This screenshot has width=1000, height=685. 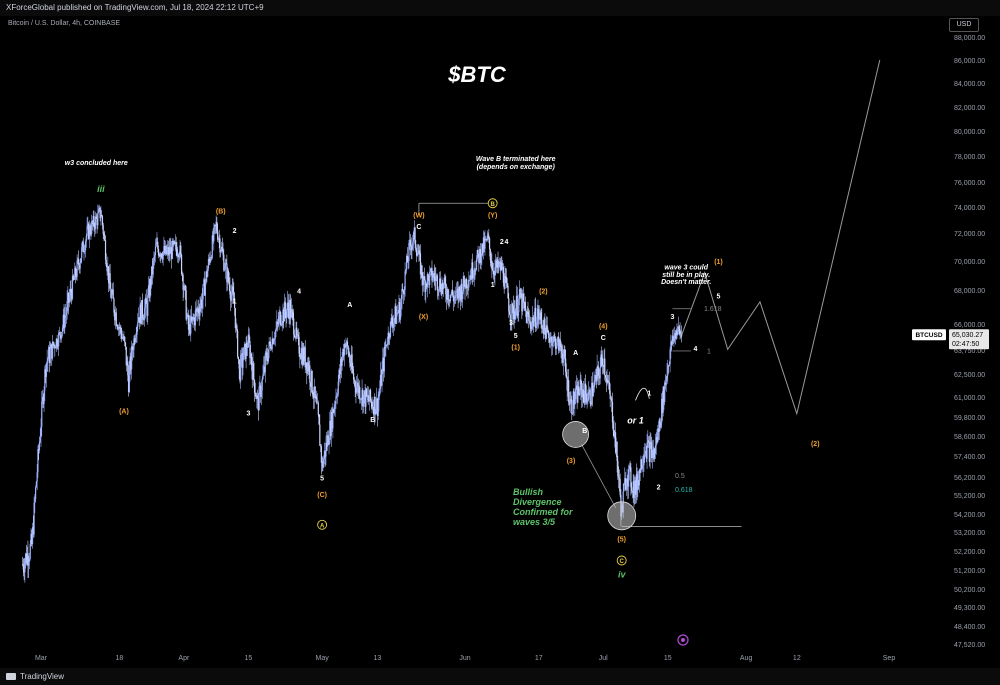 I want to click on price-tick-label: 58,600.00, so click(x=969, y=437).